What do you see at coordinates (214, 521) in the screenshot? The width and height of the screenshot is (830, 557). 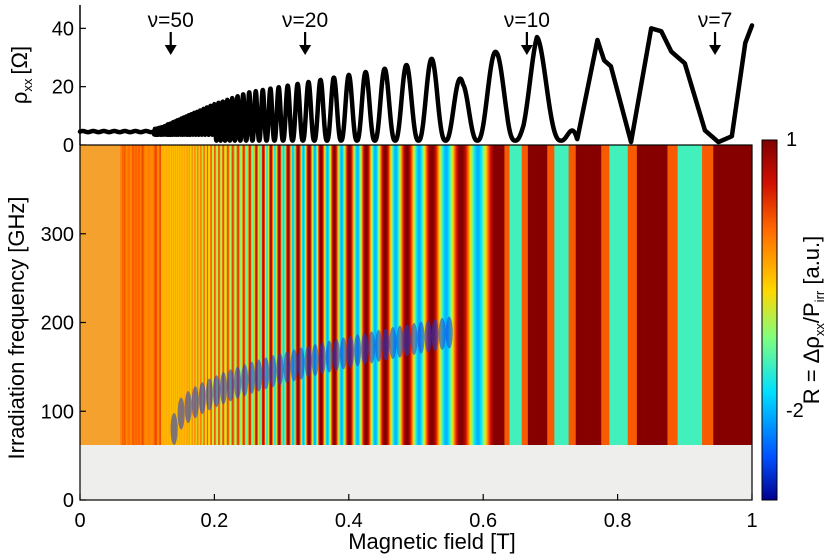 I see `x-tick-label: 0.2` at bounding box center [214, 521].